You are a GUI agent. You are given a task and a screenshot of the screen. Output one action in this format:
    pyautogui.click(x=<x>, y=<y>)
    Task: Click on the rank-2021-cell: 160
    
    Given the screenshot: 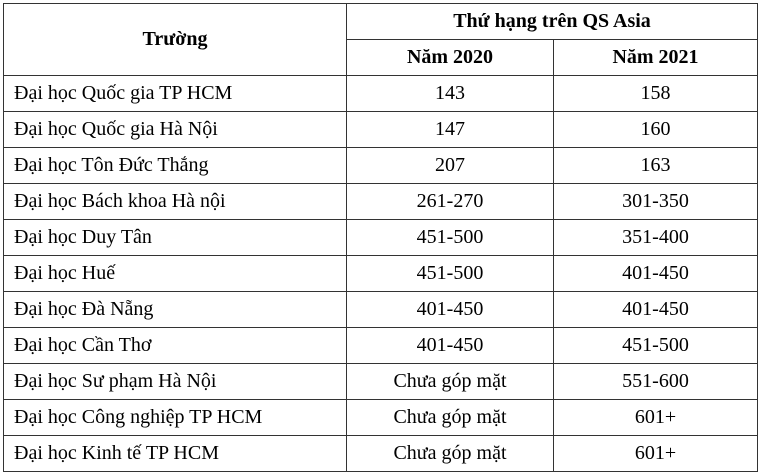 What is the action you would take?
    pyautogui.click(x=655, y=129)
    